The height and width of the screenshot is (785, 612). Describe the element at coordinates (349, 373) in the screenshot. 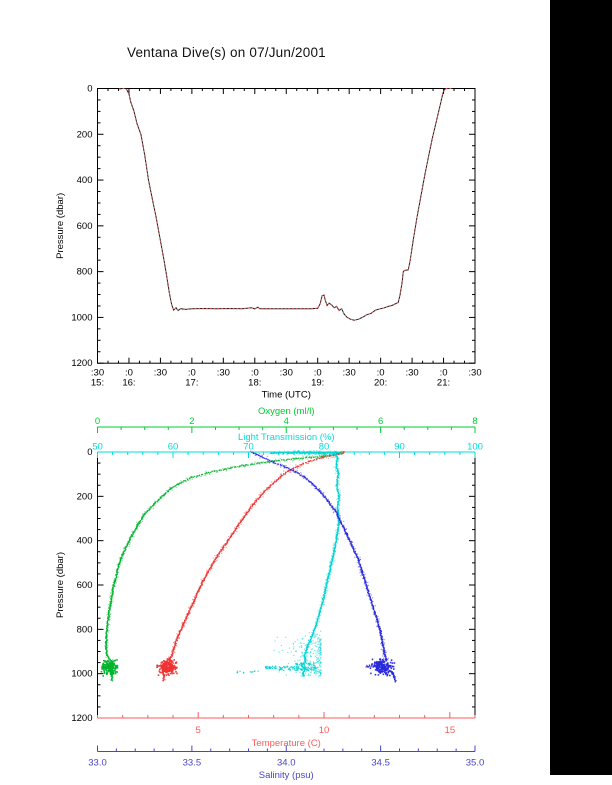

I see `x-tick-minute-label: :30` at that location.